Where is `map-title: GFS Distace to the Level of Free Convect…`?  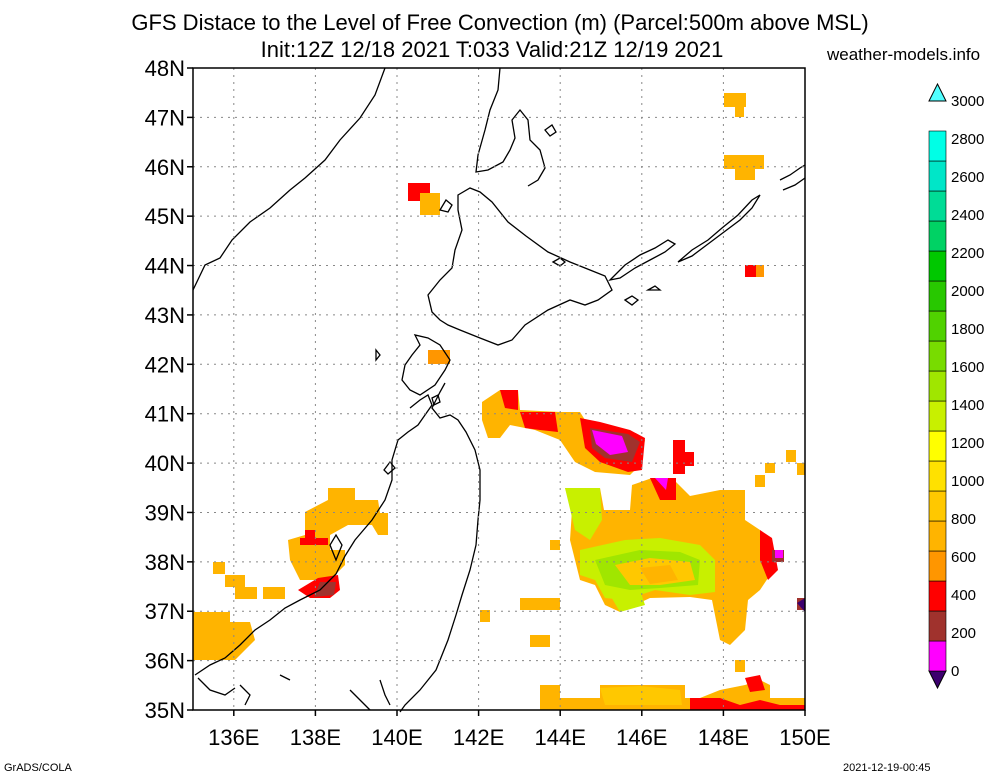
map-title: GFS Distace to the Level of Free Convect… is located at coordinates (500, 22).